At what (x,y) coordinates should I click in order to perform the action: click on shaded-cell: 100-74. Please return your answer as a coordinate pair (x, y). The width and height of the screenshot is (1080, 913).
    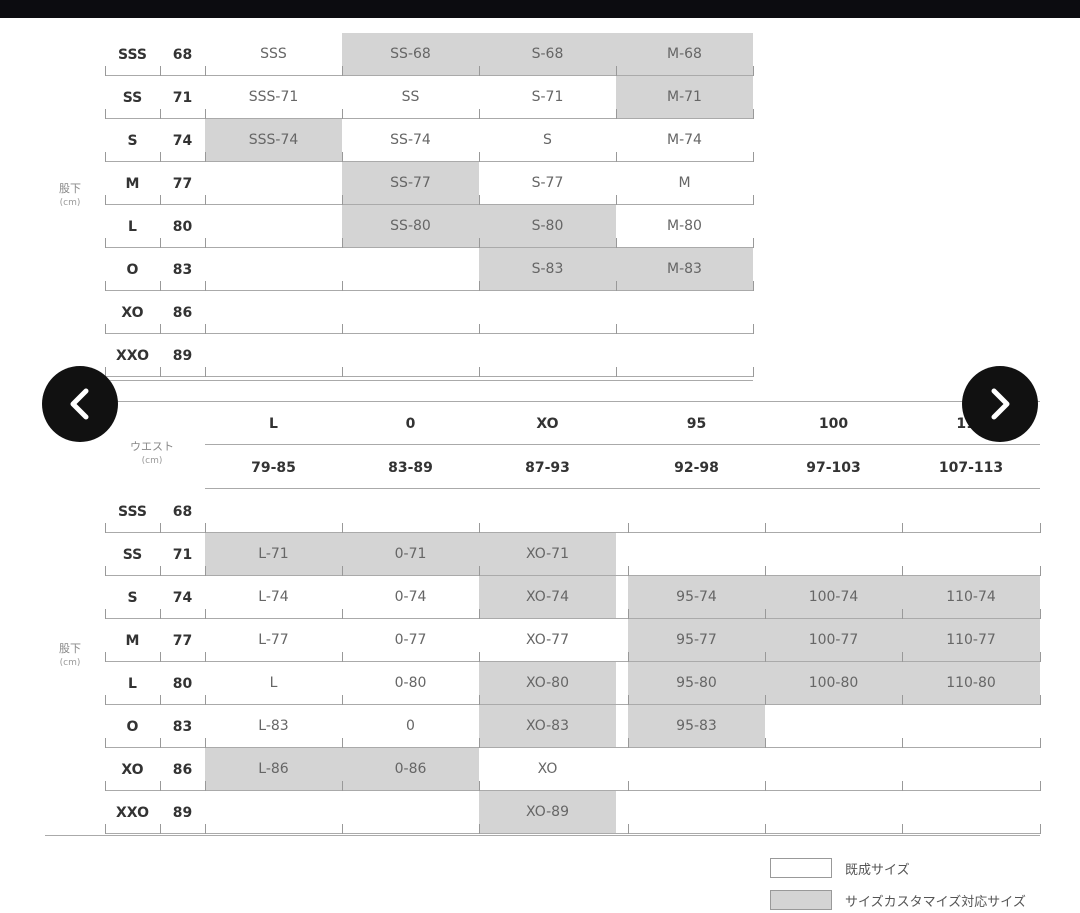
    Looking at the image, I should click on (833, 597).